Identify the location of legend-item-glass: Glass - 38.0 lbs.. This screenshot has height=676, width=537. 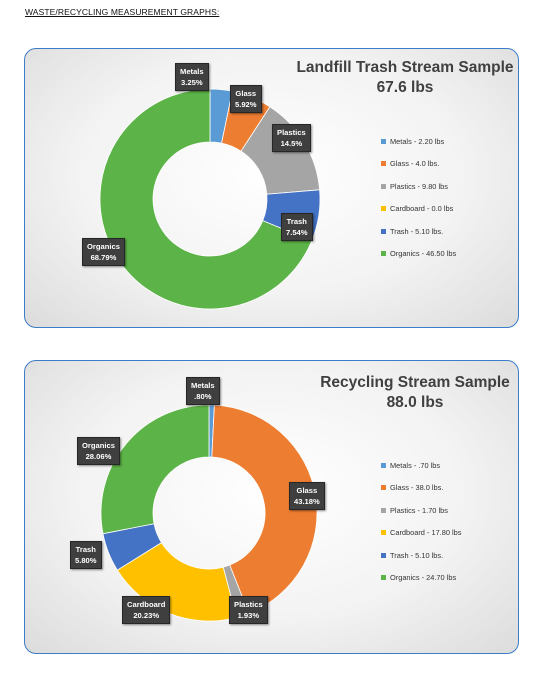
(421, 488).